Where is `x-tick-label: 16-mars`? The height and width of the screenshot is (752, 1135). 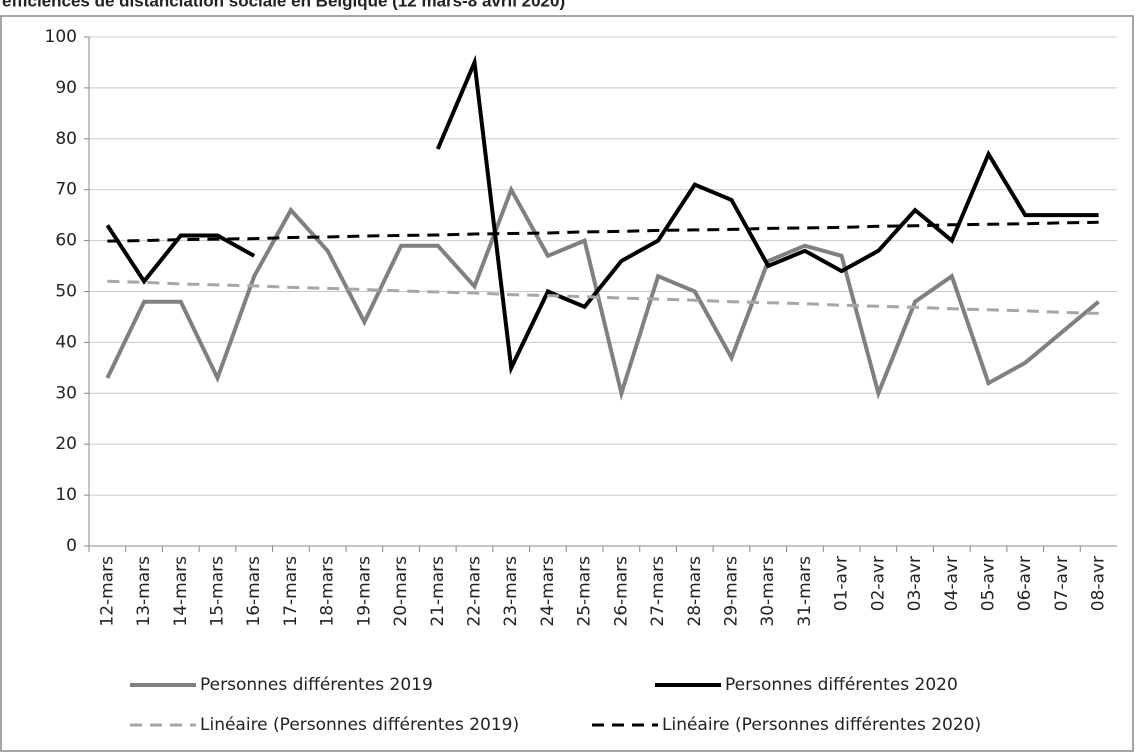 x-tick-label: 16-mars is located at coordinates (254, 591).